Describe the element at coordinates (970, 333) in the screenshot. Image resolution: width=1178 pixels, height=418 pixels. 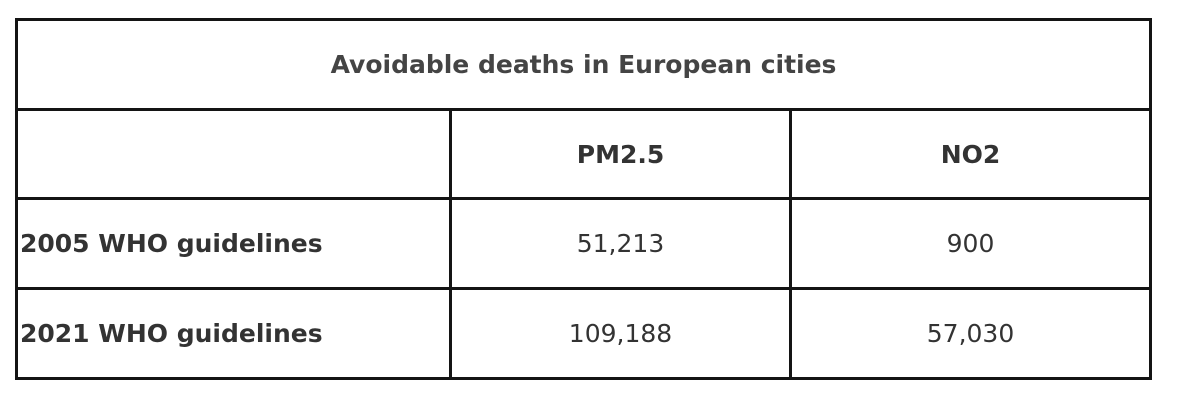
I see `cell-2021-no2: 57,030` at that location.